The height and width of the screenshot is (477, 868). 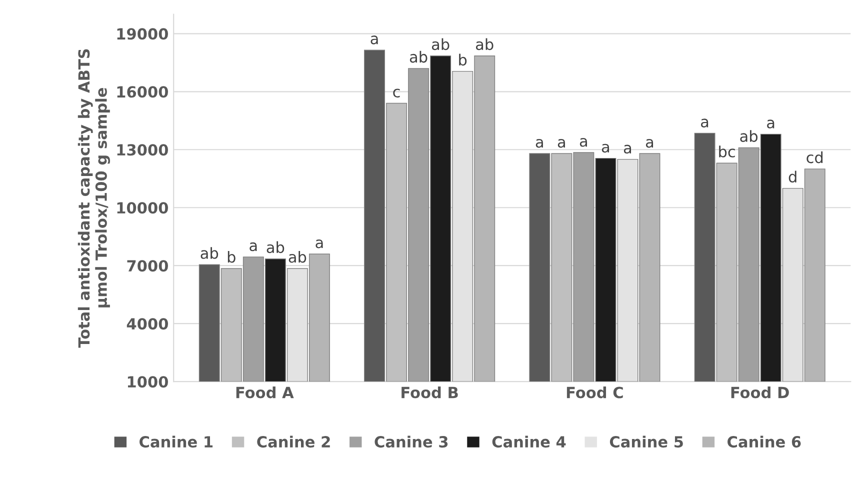 What do you see at coordinates (727, 152) in the screenshot?
I see `data-label: bc` at bounding box center [727, 152].